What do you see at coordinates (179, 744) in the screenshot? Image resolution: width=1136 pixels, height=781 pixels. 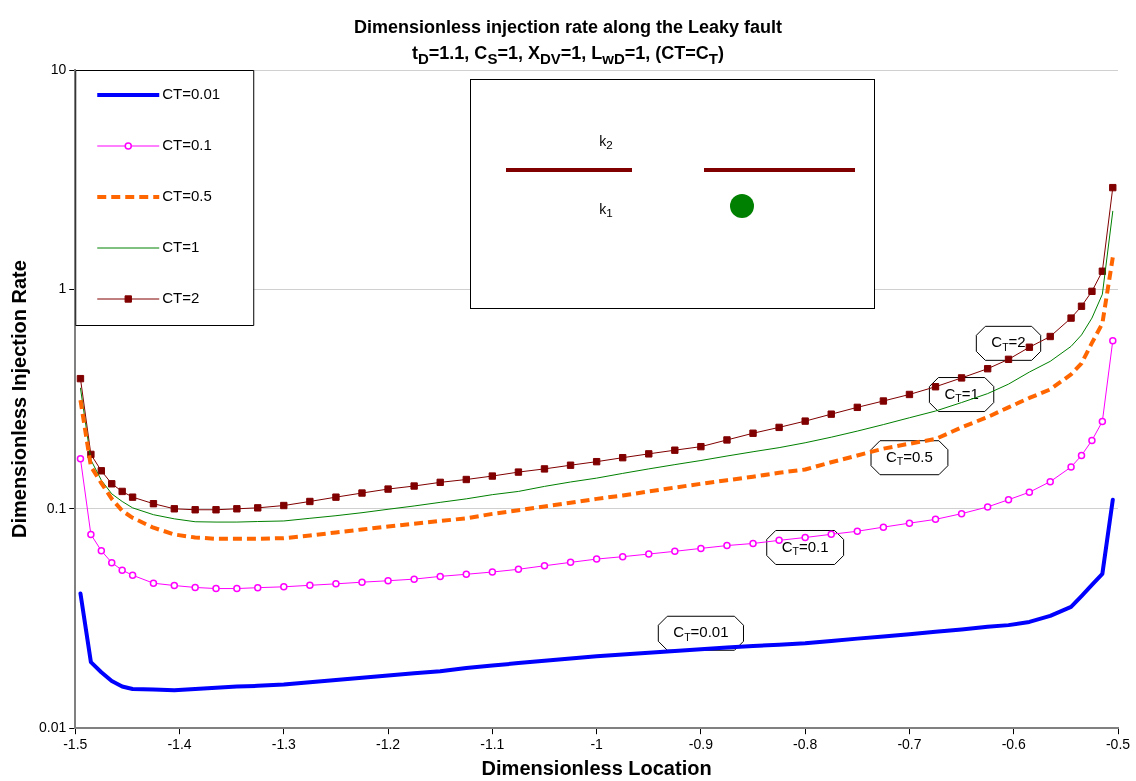 I see `x-tick-label: -1.4` at bounding box center [179, 744].